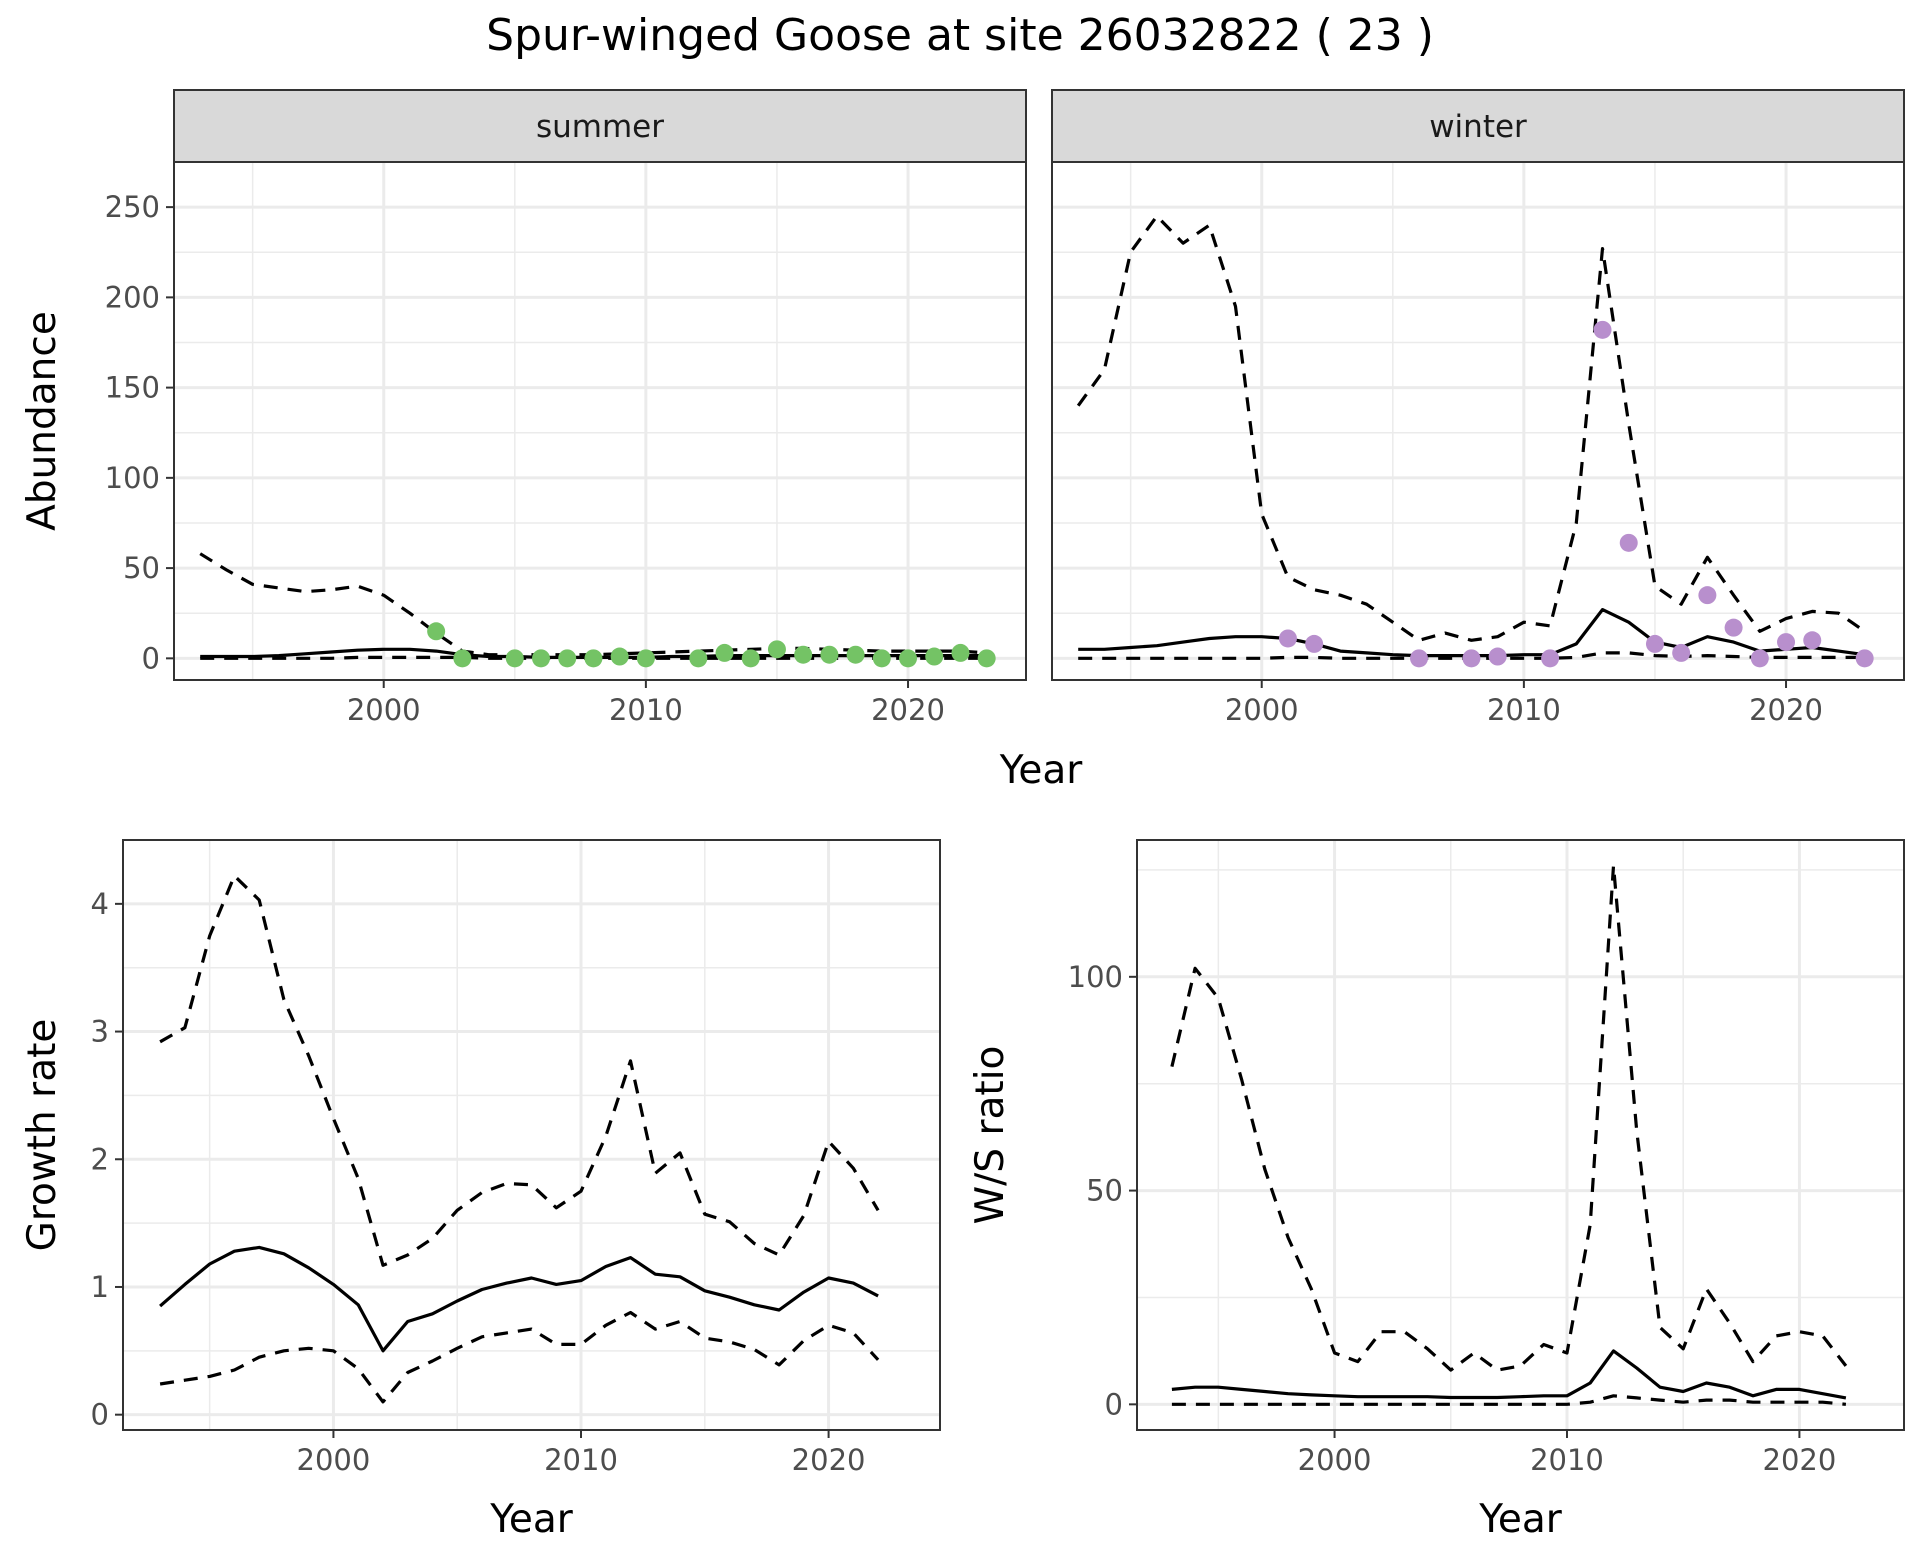 The width and height of the screenshot is (1920, 1560). Describe the element at coordinates (132, 207) in the screenshot. I see `y-tick-label: 250` at that location.